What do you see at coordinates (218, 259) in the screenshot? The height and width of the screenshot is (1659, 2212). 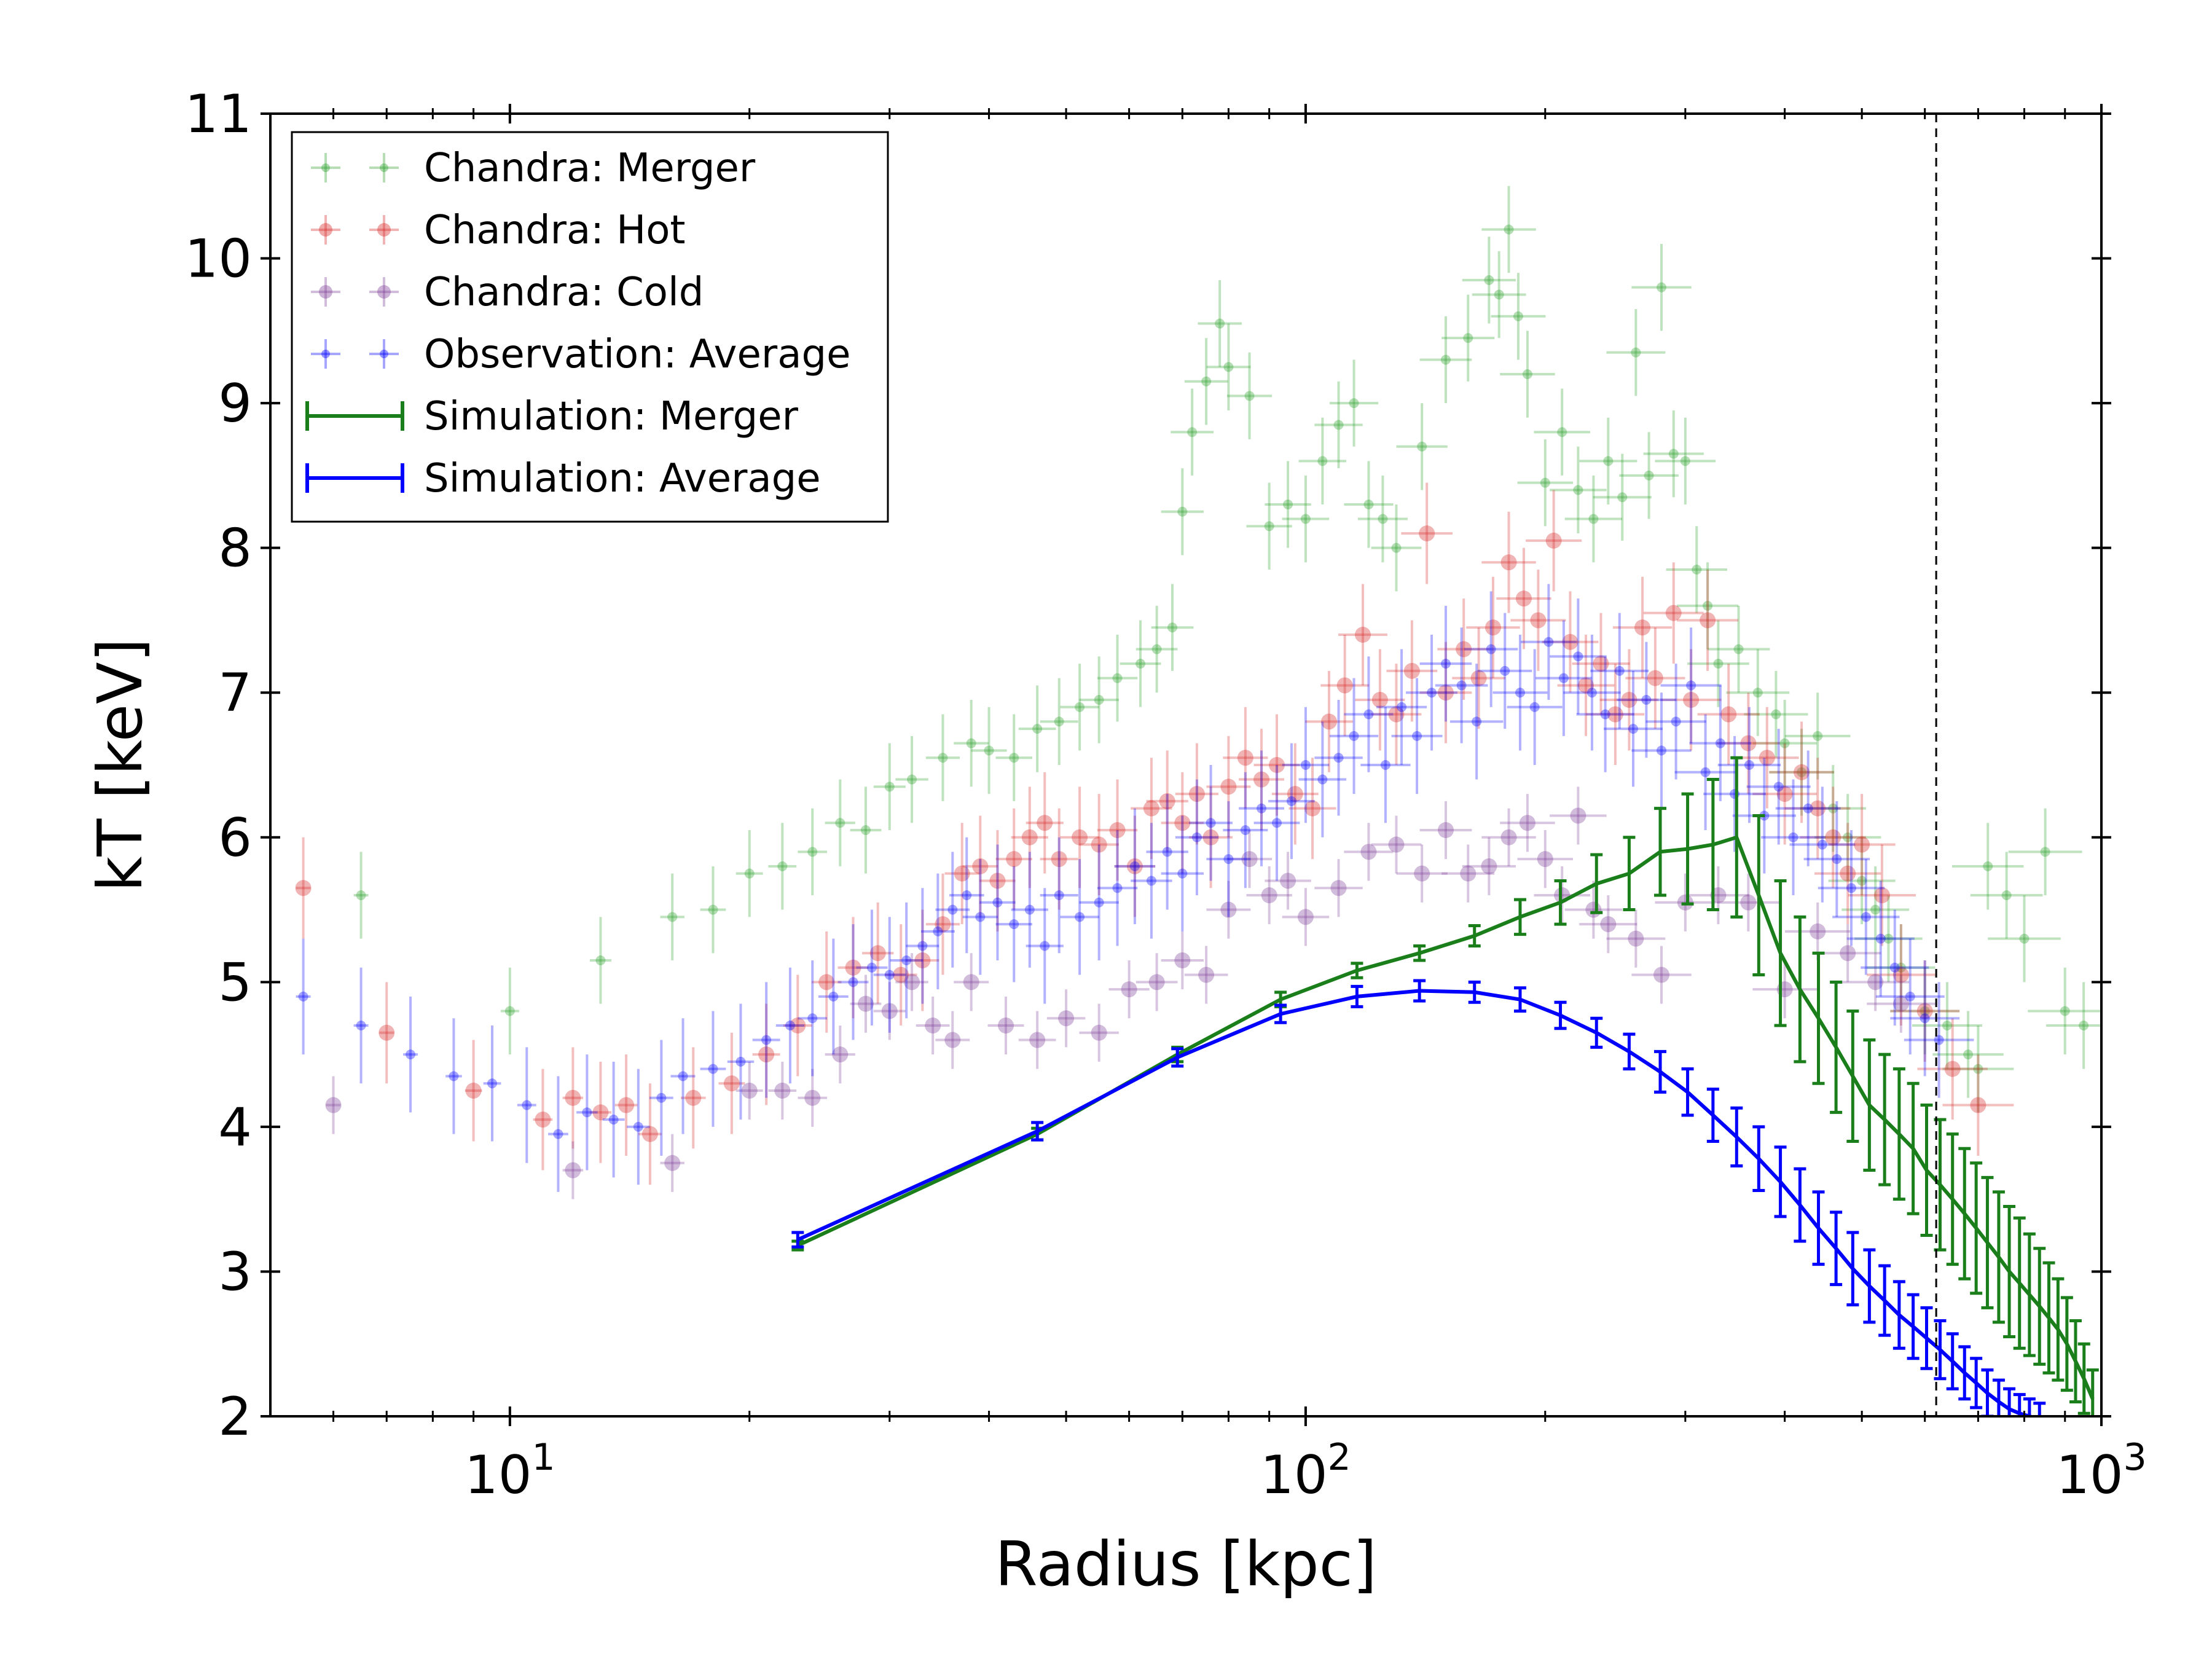 I see `y-tick-label: 10` at bounding box center [218, 259].